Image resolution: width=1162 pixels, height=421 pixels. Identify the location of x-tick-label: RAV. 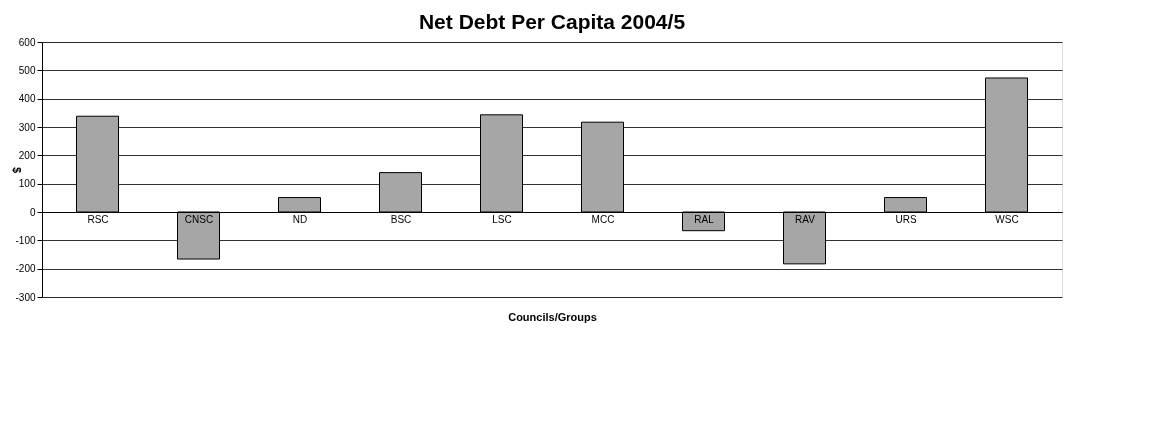
(805, 219).